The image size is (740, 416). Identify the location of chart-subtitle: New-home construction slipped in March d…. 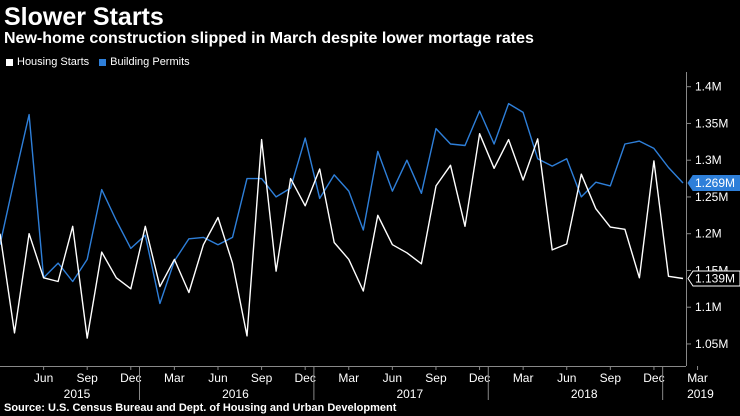
(269, 38).